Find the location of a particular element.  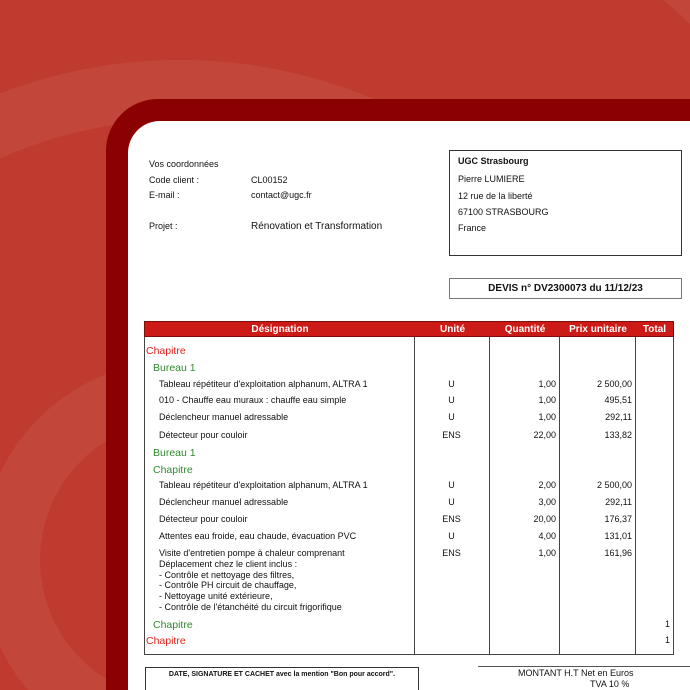

amount-label: MONTANT H.T Net en Euros is located at coordinates (576, 673).